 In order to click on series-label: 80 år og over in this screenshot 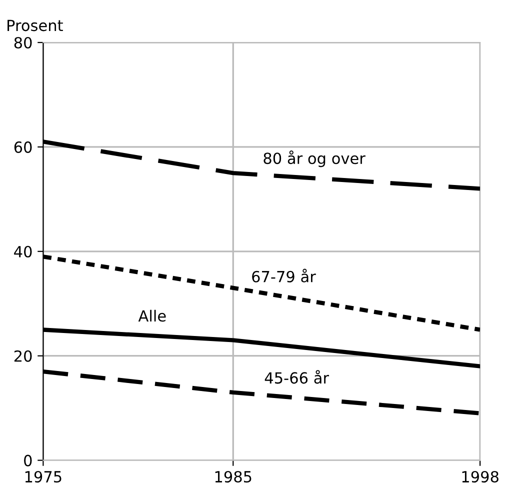, I will do `click(315, 159)`.